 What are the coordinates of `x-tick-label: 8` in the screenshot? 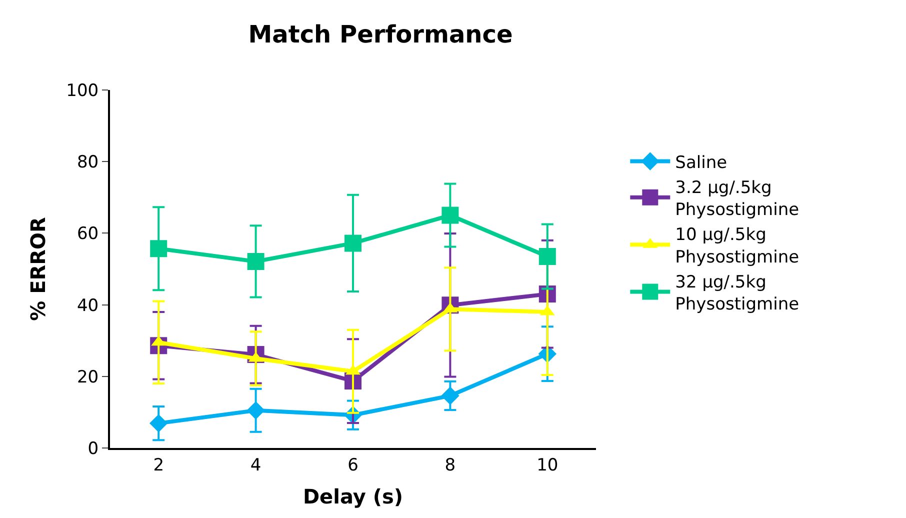 It's located at (450, 465).